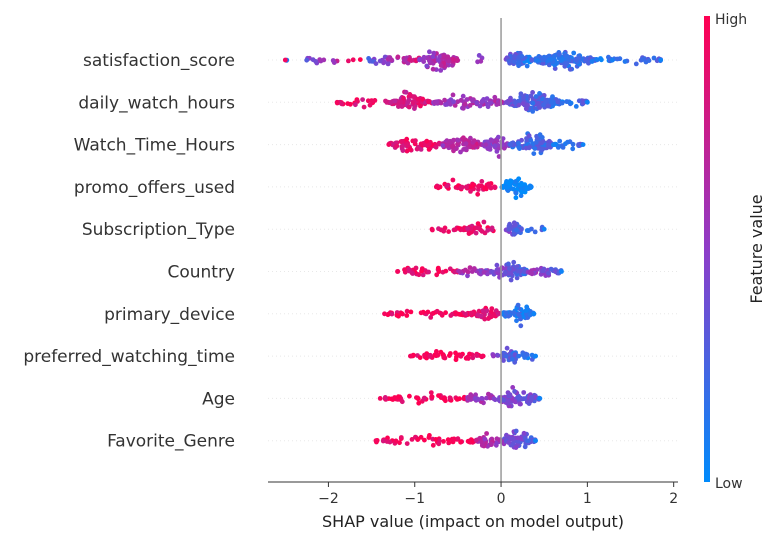  I want to click on x-axis: −2 −1 0 1 2, so click(473, 494).